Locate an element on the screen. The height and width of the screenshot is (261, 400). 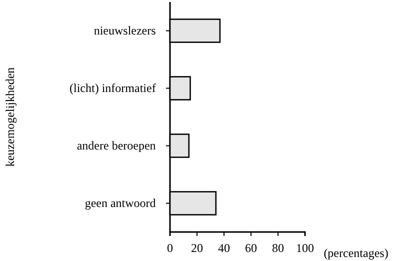
x-tick-label: 100 is located at coordinates (305, 248).